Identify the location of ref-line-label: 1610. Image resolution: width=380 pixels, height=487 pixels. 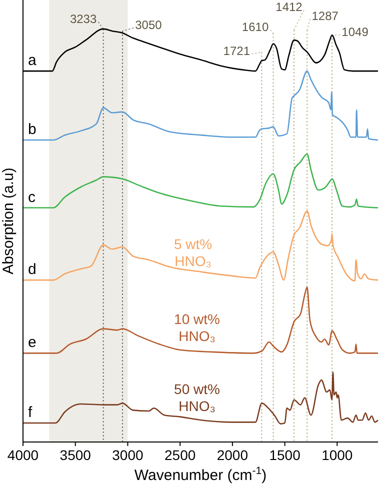
(255, 27).